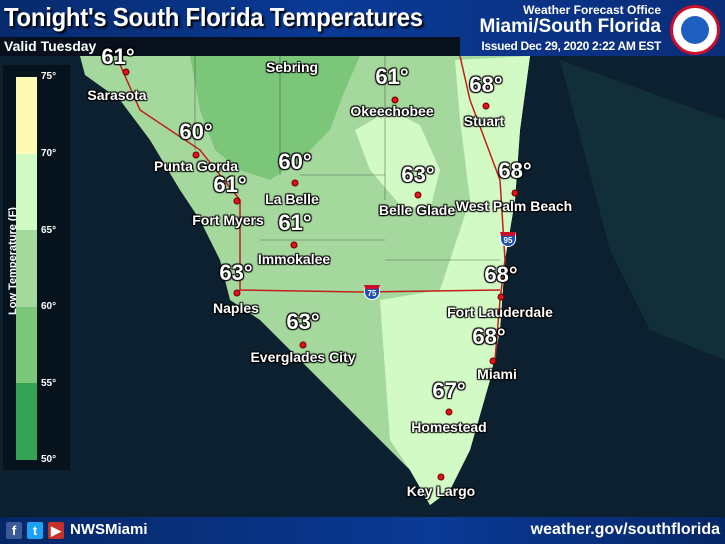 This screenshot has height=544, width=725. Describe the element at coordinates (56, 530) in the screenshot. I see `youtube-icon: ▶` at that location.